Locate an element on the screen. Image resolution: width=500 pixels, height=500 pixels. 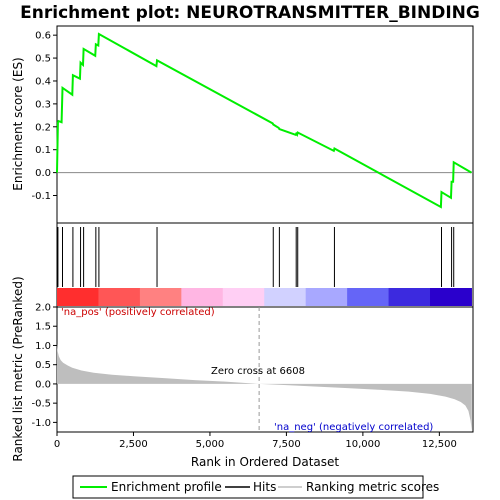
x-tick-label: 5,000 is located at coordinates (210, 444).